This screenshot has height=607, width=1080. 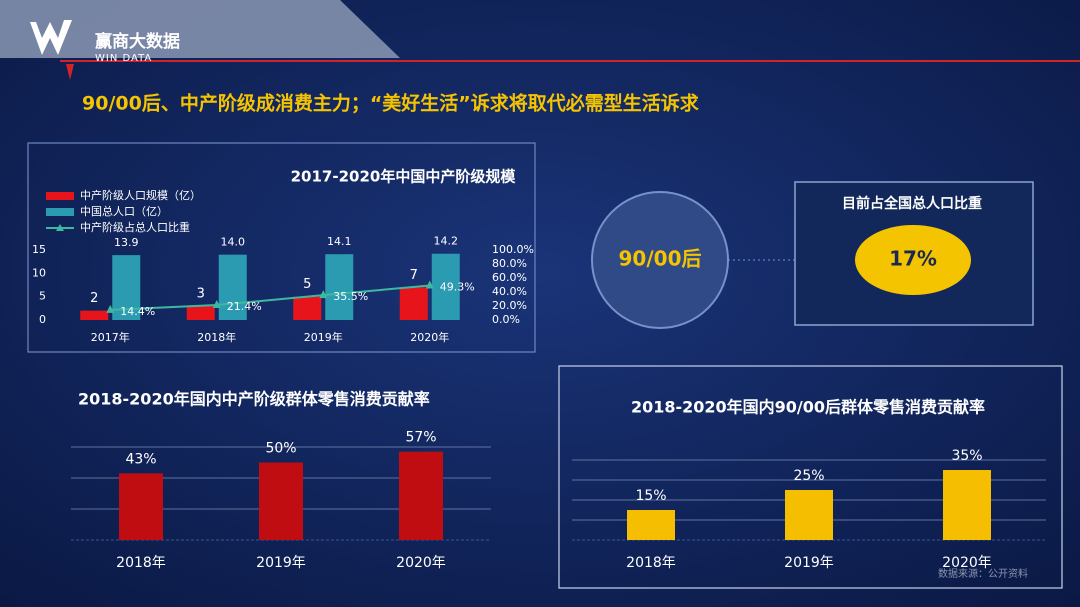 I want to click on data-label: 15%, so click(x=650, y=496).